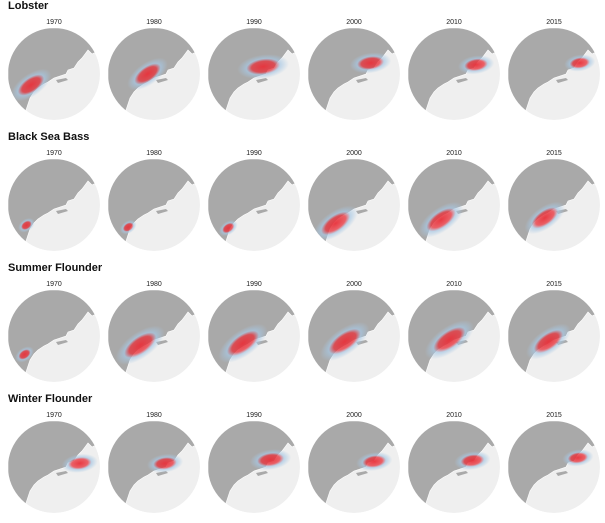  I want to click on species-title: Lobster, so click(28, 6).